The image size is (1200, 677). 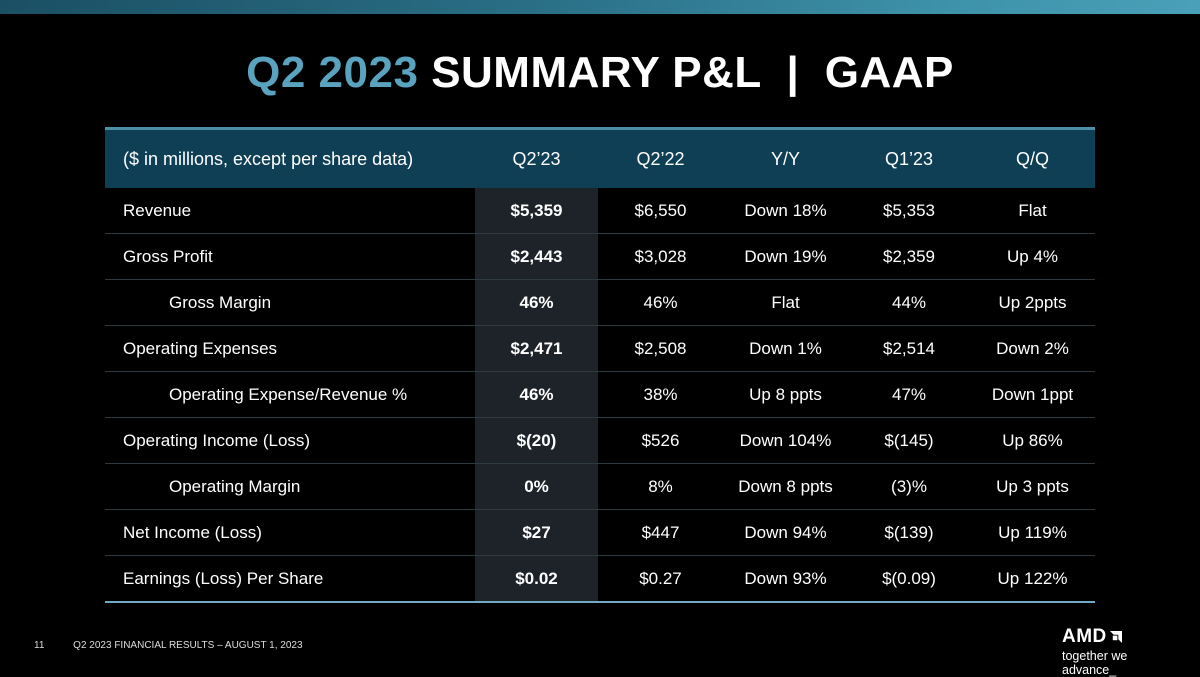 I want to click on logo-wordmark: AMD, so click(x=1084, y=636).